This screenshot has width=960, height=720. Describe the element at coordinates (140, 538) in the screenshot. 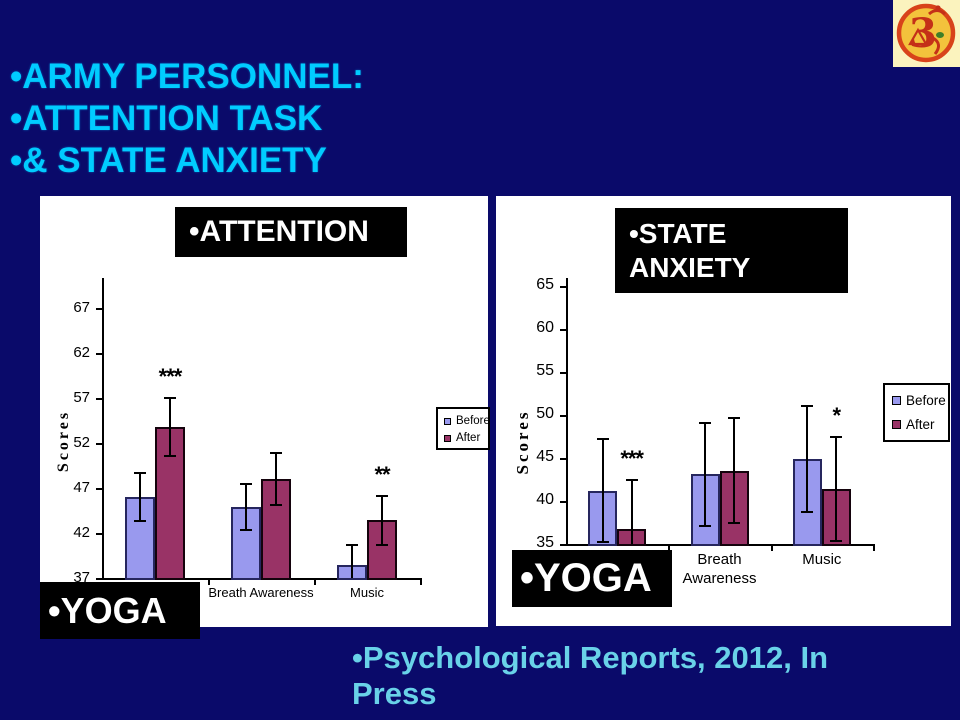

I see `bar-before-yoga` at that location.